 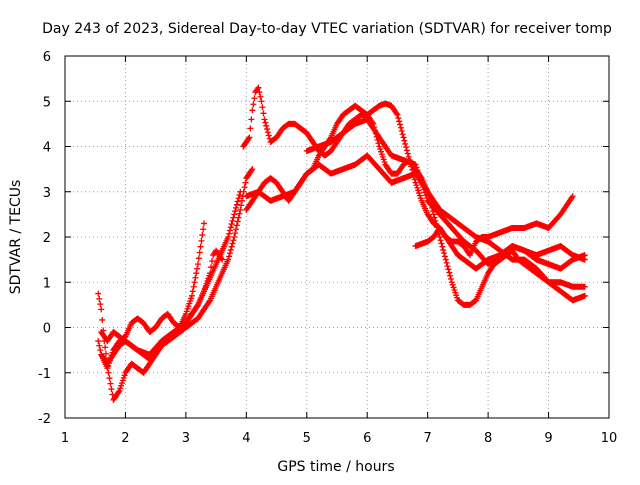 I want to click on x-tick-label: 5, so click(x=307, y=438).